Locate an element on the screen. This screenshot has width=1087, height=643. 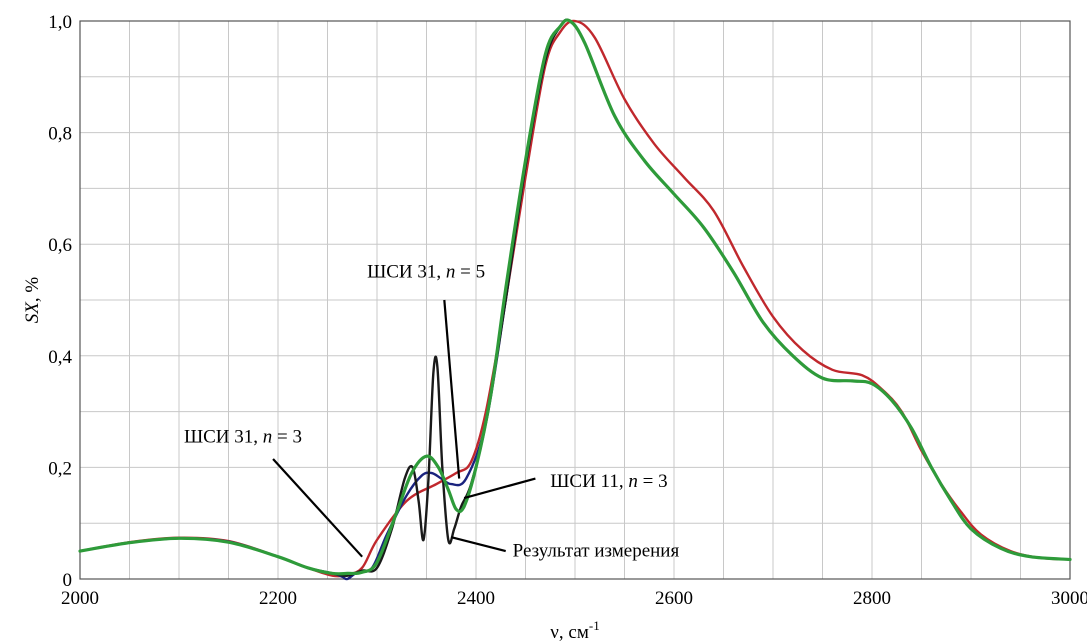
y-tick-label: 0,8 is located at coordinates (60, 134).